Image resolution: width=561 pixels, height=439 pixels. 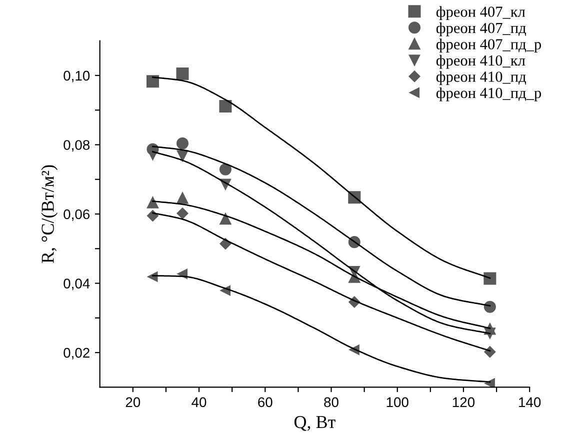 What do you see at coordinates (77, 354) in the screenshot?
I see `y-tick-label: 0,02` at bounding box center [77, 354].